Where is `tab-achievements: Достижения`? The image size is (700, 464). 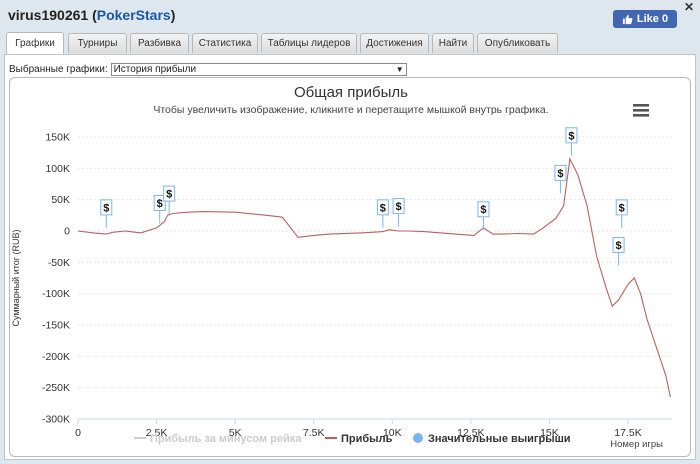 tab-achievements: Достижения is located at coordinates (394, 43).